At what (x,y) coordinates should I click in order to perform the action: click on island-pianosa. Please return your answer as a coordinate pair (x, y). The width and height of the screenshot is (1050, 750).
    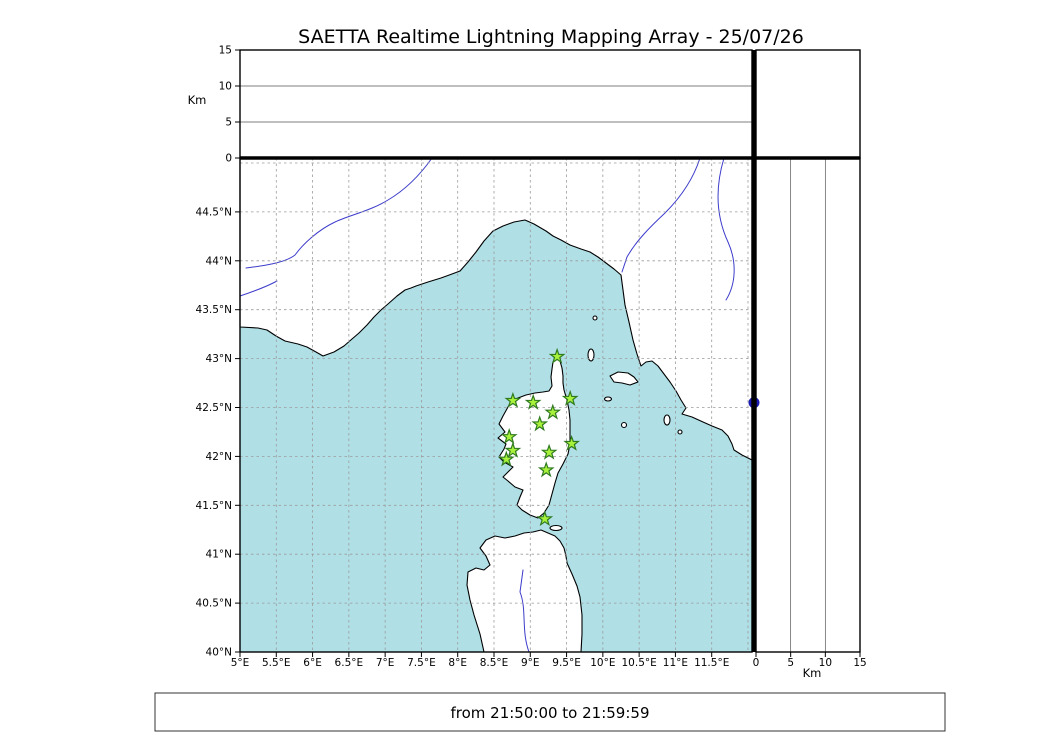
    Looking at the image, I should click on (608, 399).